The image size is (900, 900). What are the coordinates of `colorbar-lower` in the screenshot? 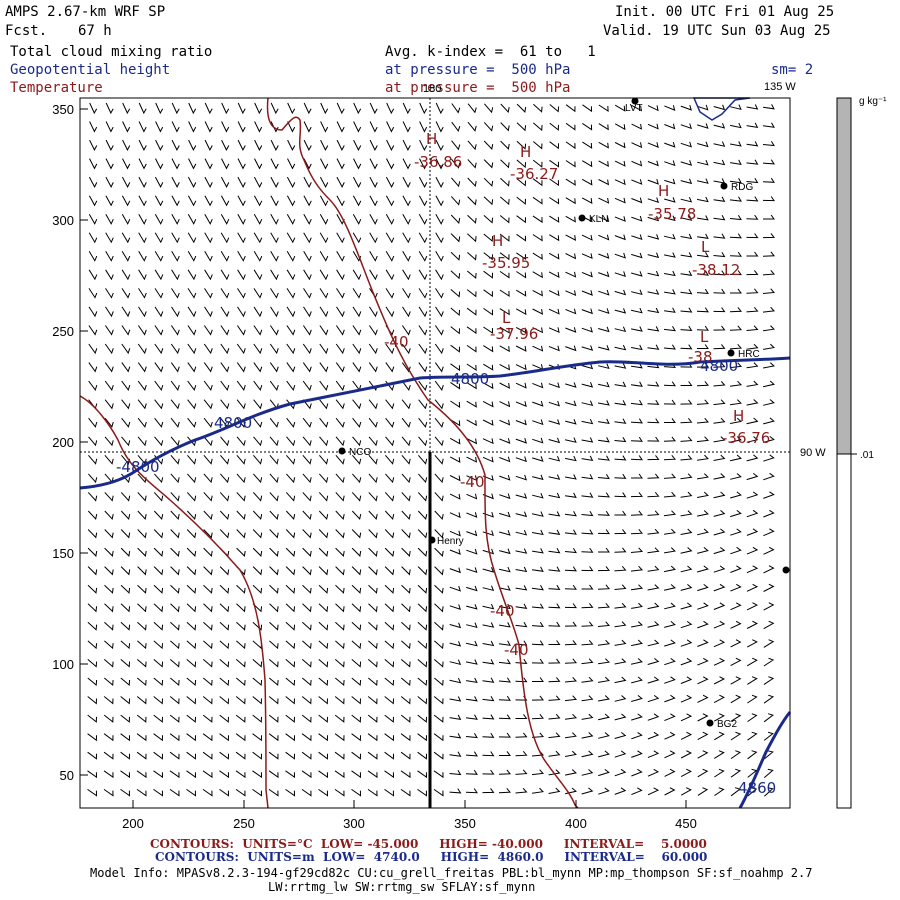 It's located at (844, 631).